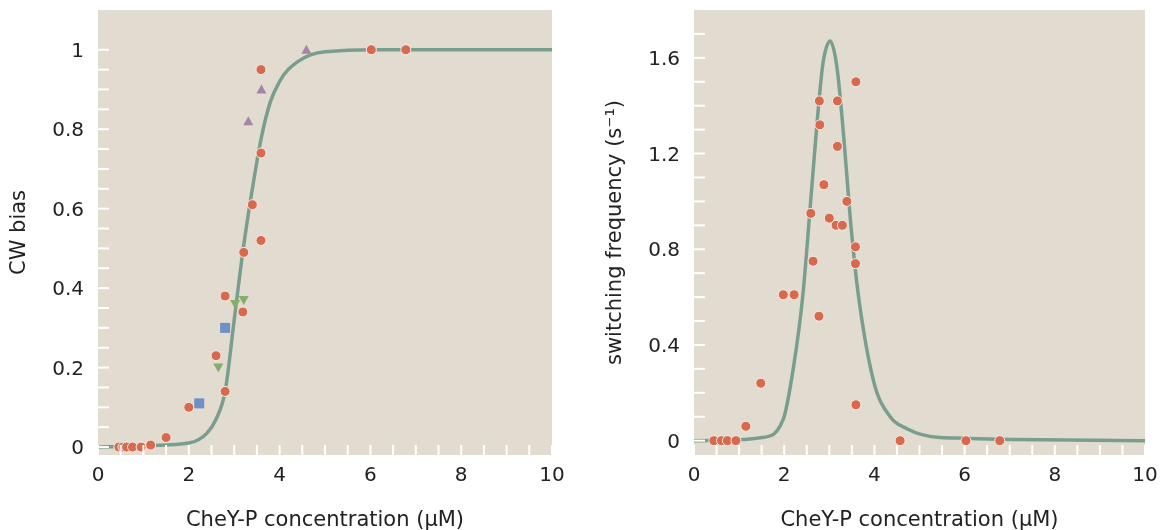  I want to click on y-tick-label: 1.6, so click(664, 57).